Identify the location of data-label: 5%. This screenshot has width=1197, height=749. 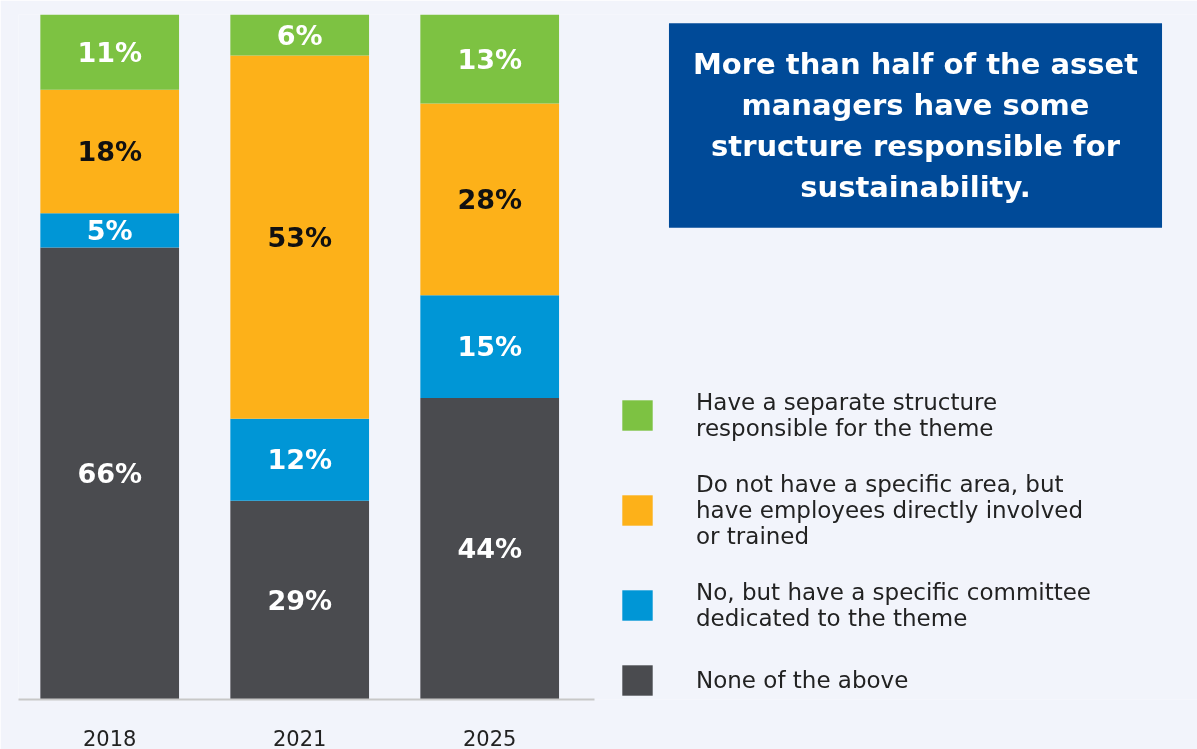
(109, 230).